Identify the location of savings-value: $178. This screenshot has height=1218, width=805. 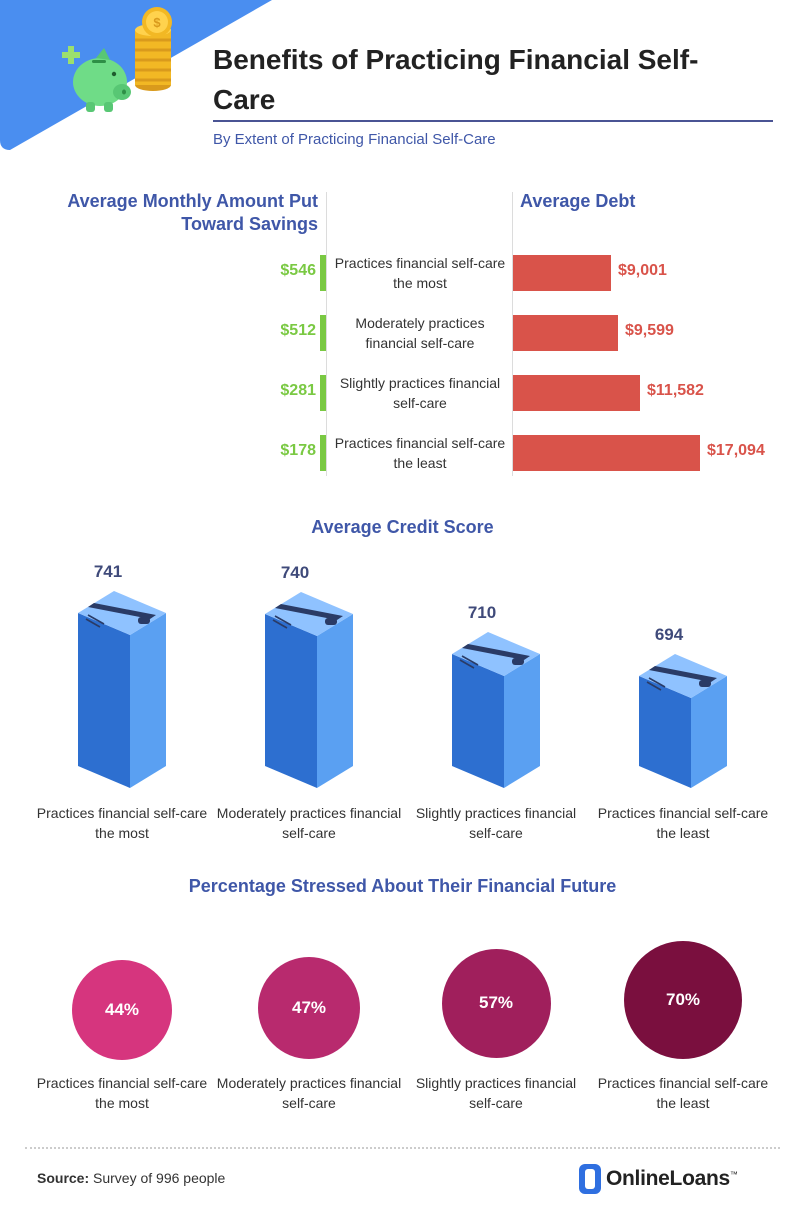
(298, 450).